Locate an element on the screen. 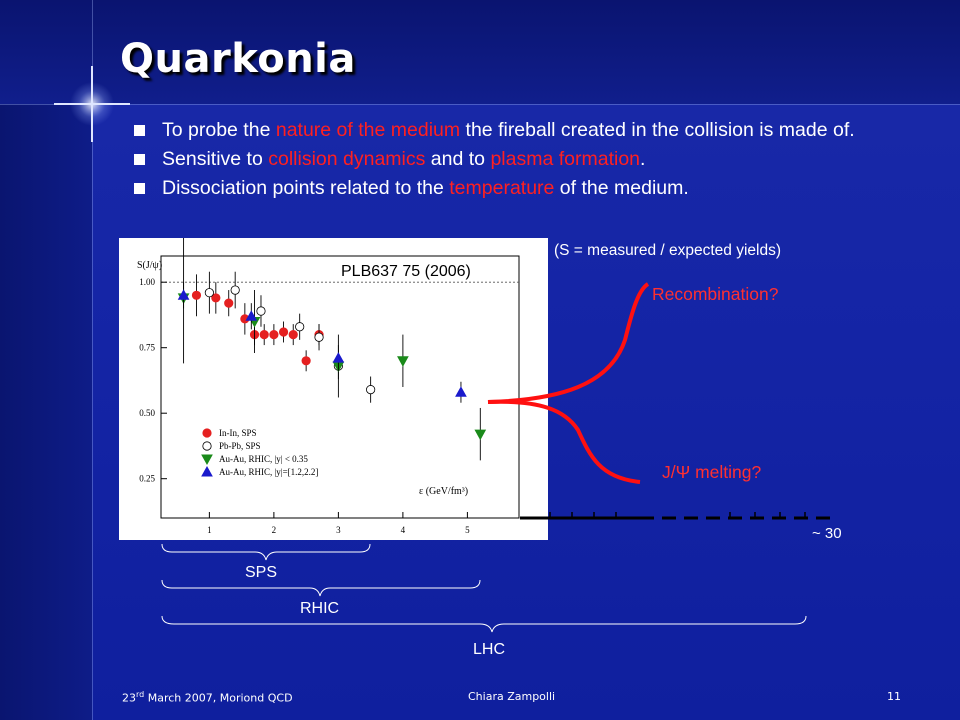 The image size is (960, 720). legend-entry: Au-Au, RHIC, |y|=[1.2,2.2] is located at coordinates (268, 472).